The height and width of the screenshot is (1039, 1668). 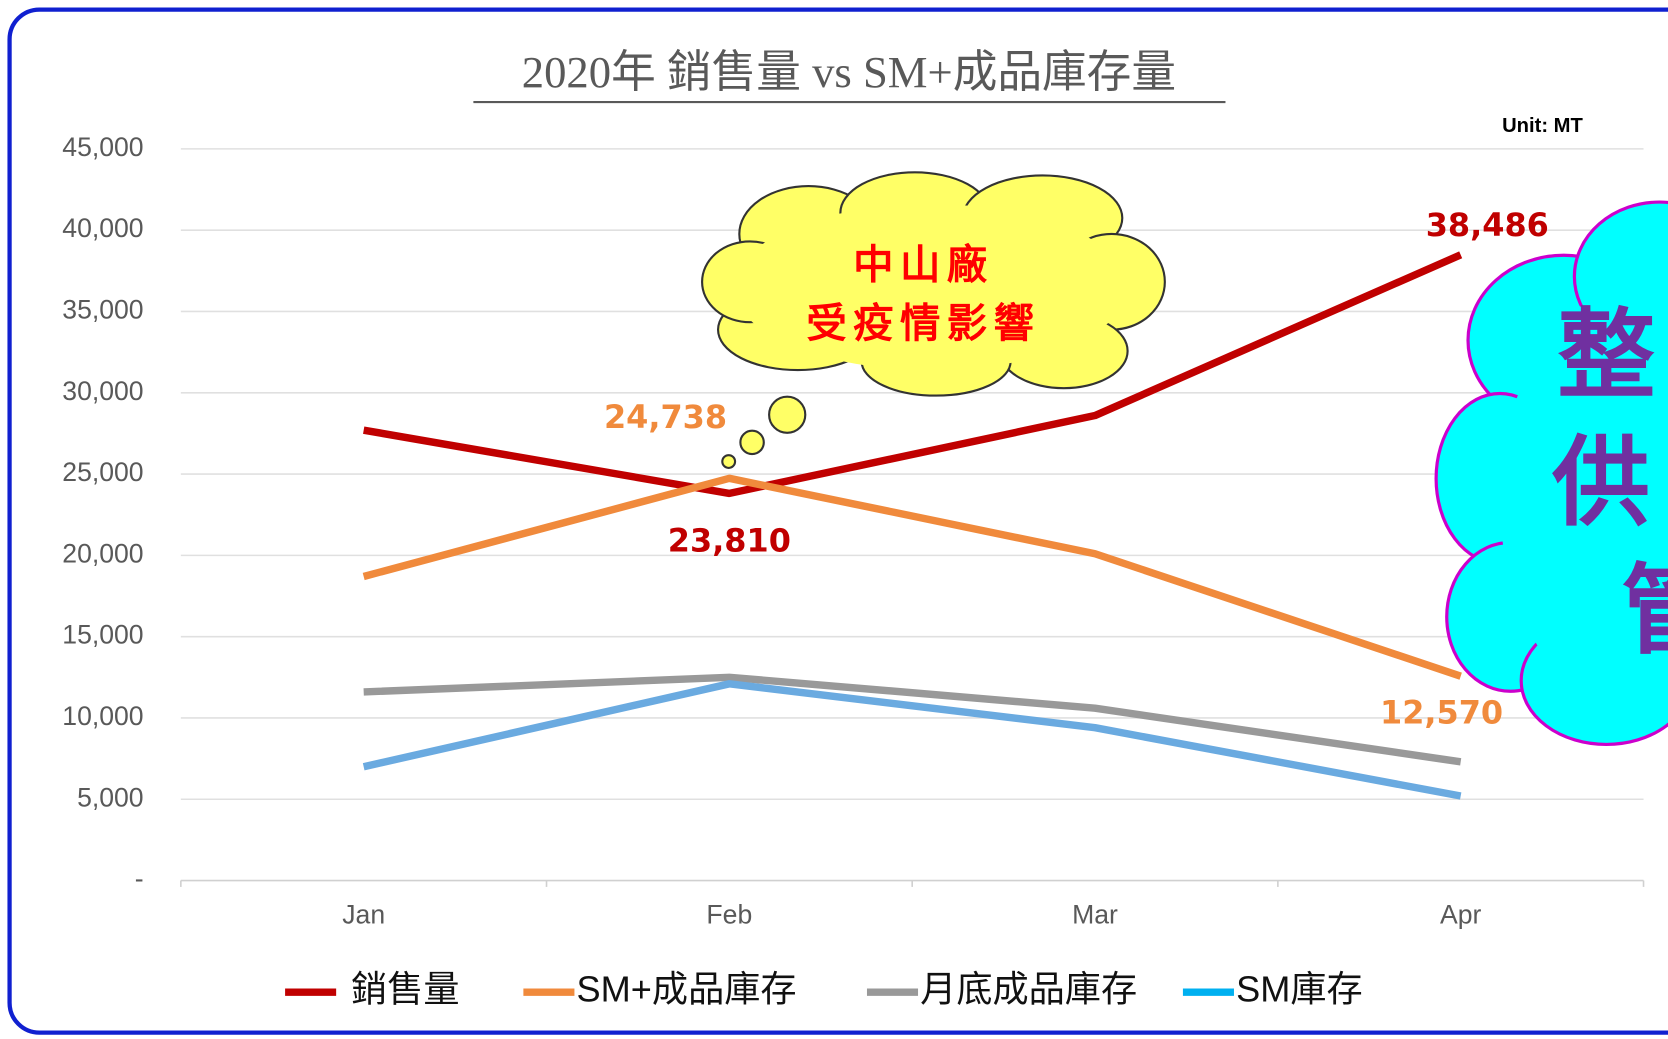 What do you see at coordinates (729, 540) in the screenshot?
I see `data-label: 23,810` at bounding box center [729, 540].